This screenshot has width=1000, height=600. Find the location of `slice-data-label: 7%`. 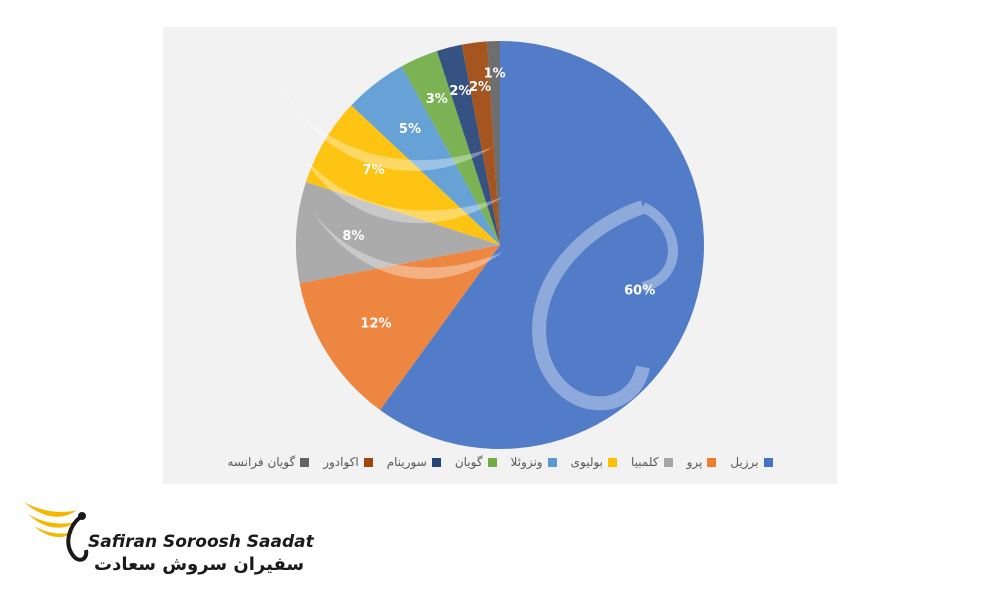

slice-data-label: 7% is located at coordinates (374, 170).